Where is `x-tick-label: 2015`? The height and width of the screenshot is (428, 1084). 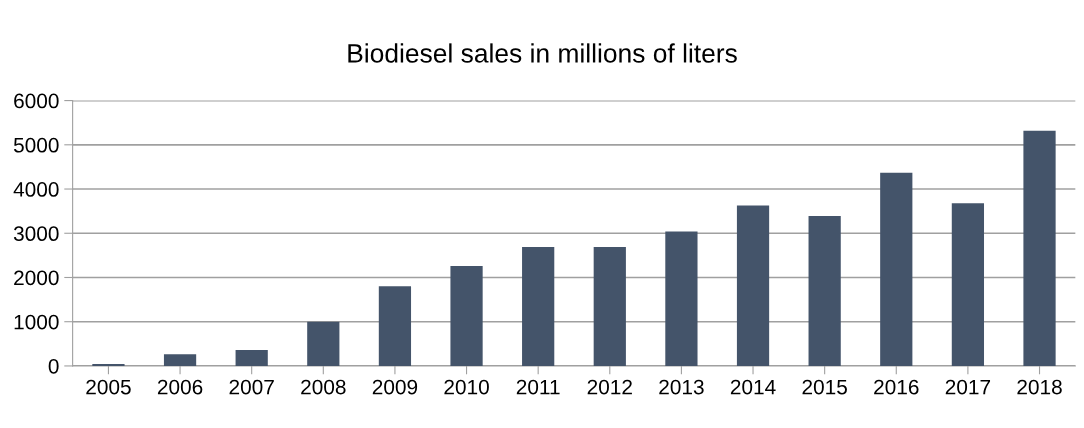 x-tick-label: 2015 is located at coordinates (824, 387).